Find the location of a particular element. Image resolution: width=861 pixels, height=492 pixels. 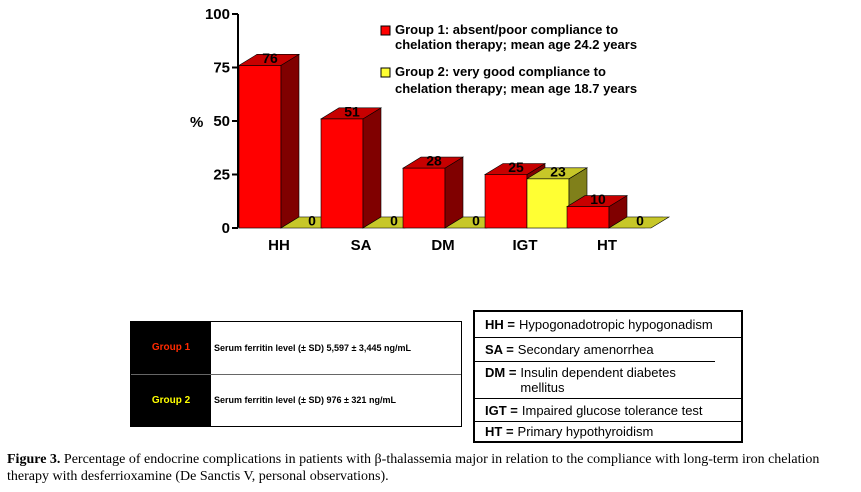

x-tick-label-hh: HH is located at coordinates (279, 245).